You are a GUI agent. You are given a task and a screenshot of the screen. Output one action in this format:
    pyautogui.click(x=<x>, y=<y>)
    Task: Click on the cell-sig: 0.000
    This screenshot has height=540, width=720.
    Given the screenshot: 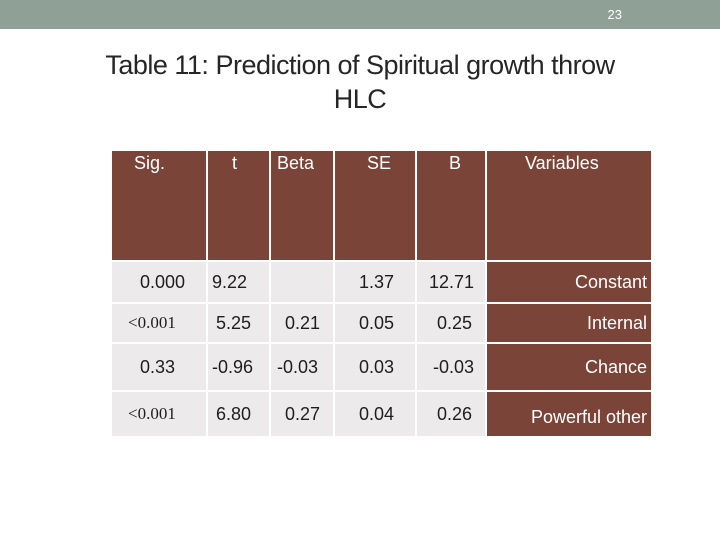 What is the action you would take?
    pyautogui.click(x=160, y=282)
    